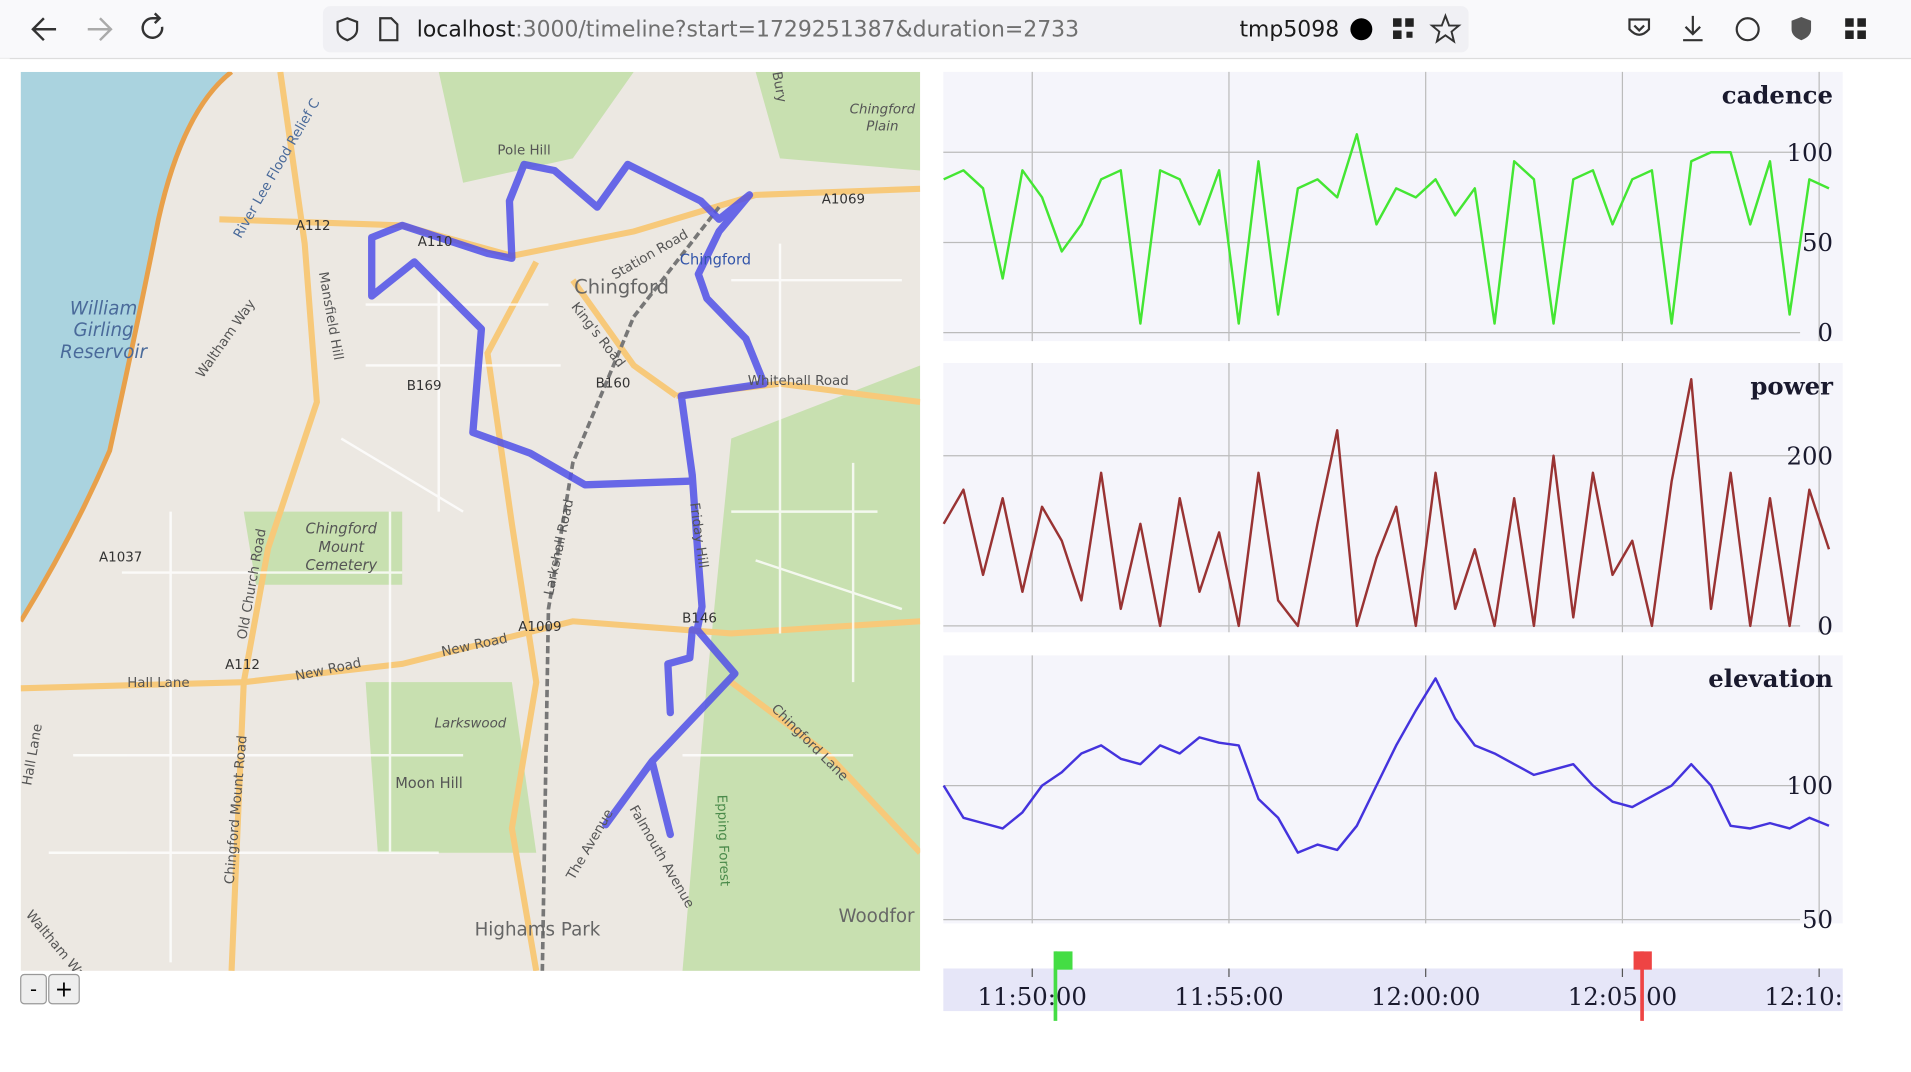 The height and width of the screenshot is (1072, 1911). I want to click on chart-title: cadence, so click(1777, 95).